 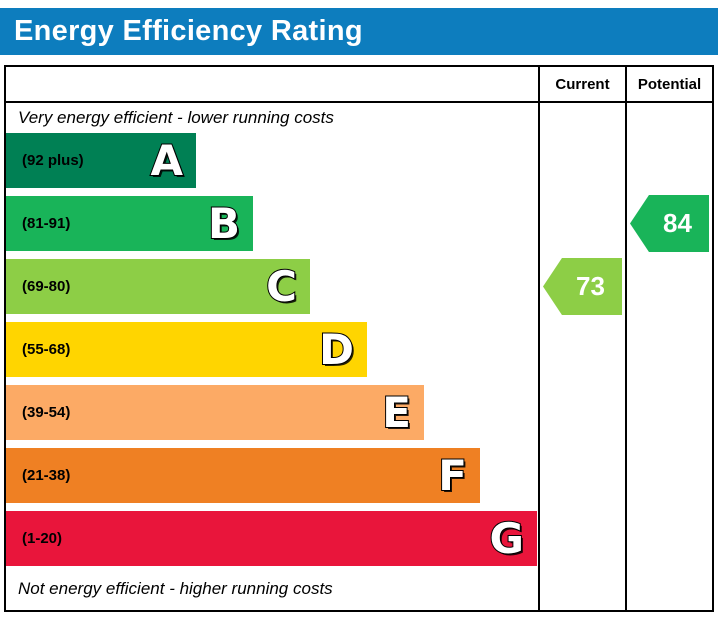 I want to click on potential-arrow: 84, so click(x=669, y=223).